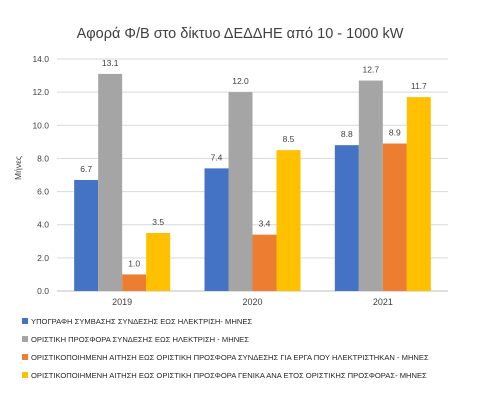 This screenshot has width=478, height=412. Describe the element at coordinates (217, 157) in the screenshot. I see `data-label: 7.4` at that location.